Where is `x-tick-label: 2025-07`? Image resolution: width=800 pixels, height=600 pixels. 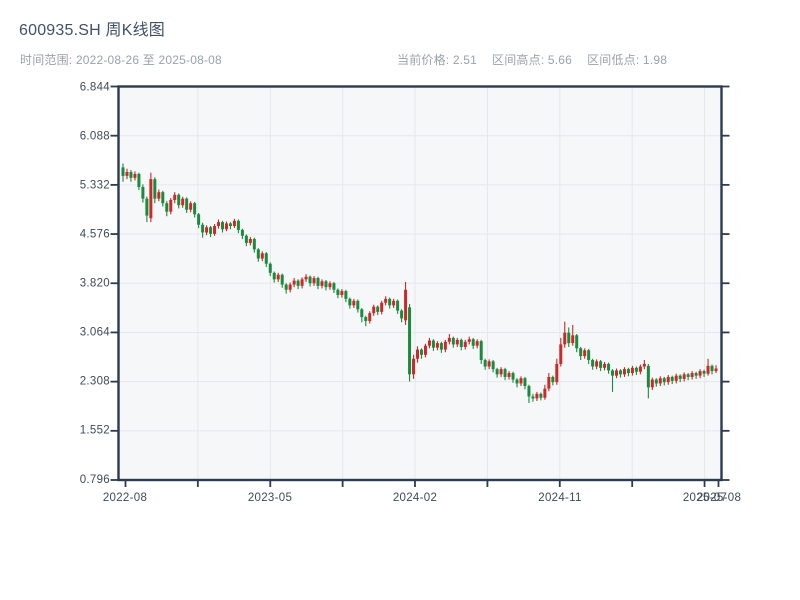 x-tick-label: 2025-07 is located at coordinates (705, 498).